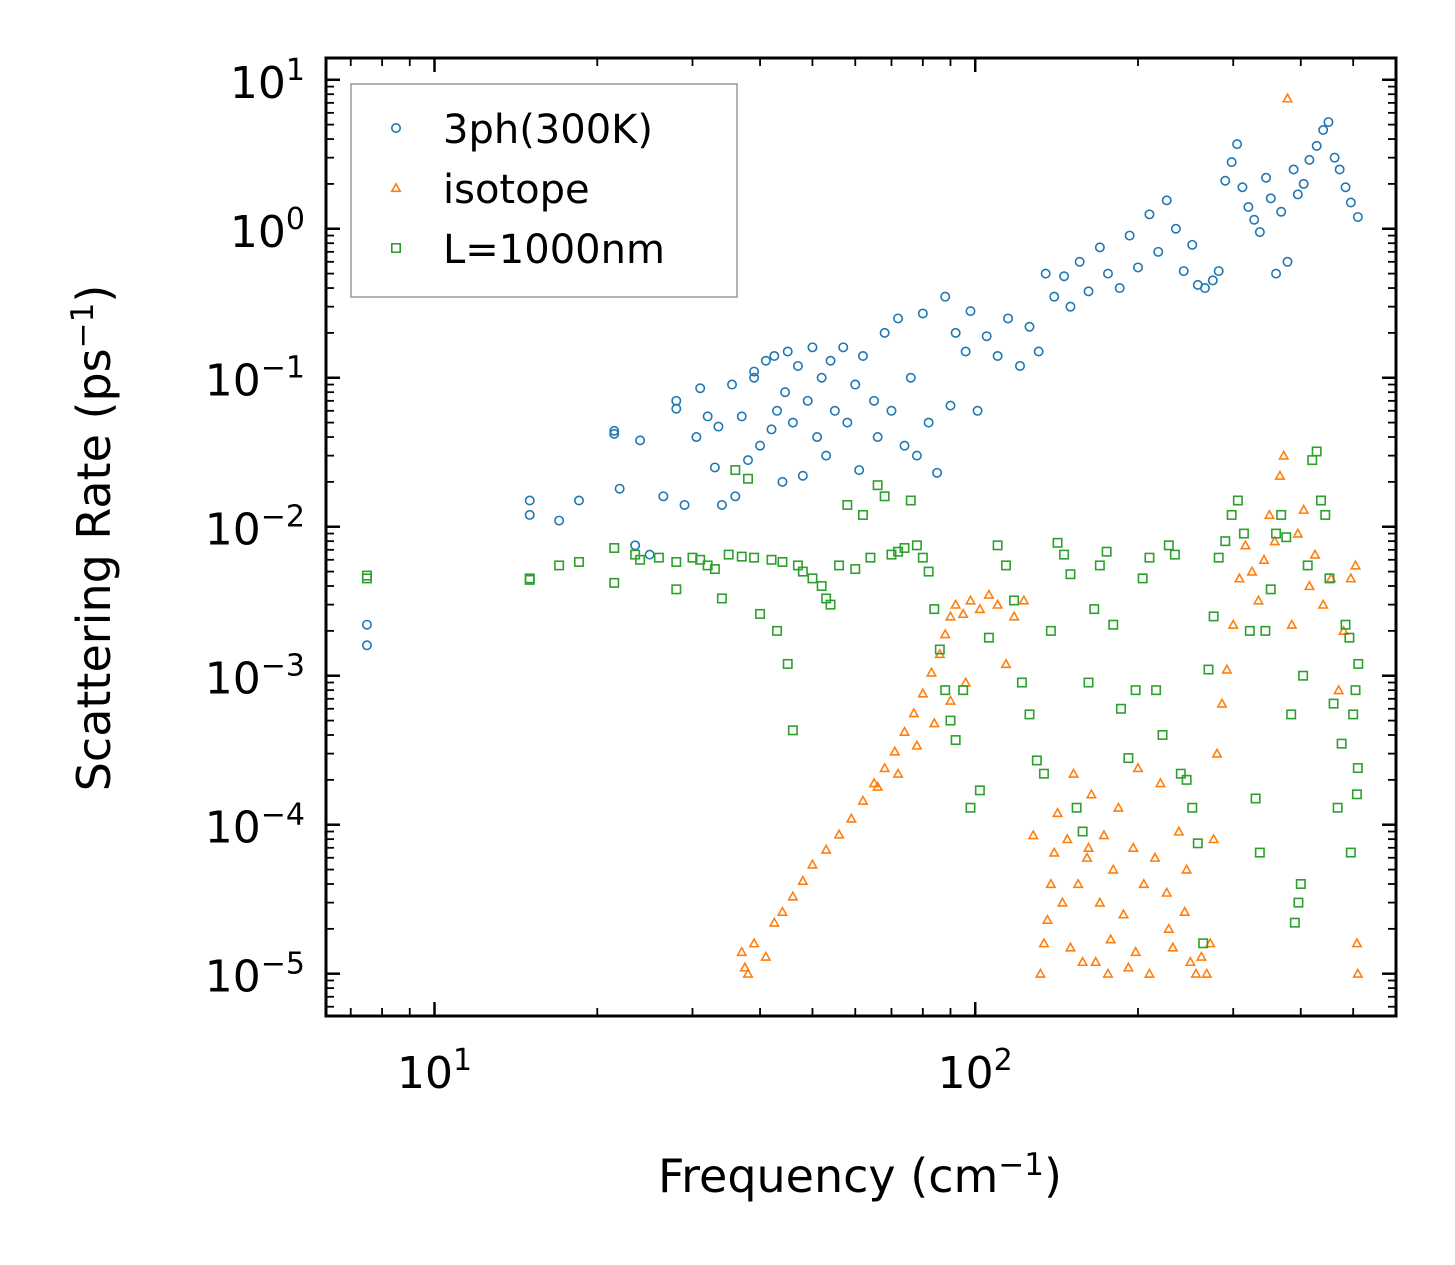 The image size is (1455, 1265). Describe the element at coordinates (93, 538) in the screenshot. I see `y-axis-label: Scattering Rate (ps−1)` at that location.